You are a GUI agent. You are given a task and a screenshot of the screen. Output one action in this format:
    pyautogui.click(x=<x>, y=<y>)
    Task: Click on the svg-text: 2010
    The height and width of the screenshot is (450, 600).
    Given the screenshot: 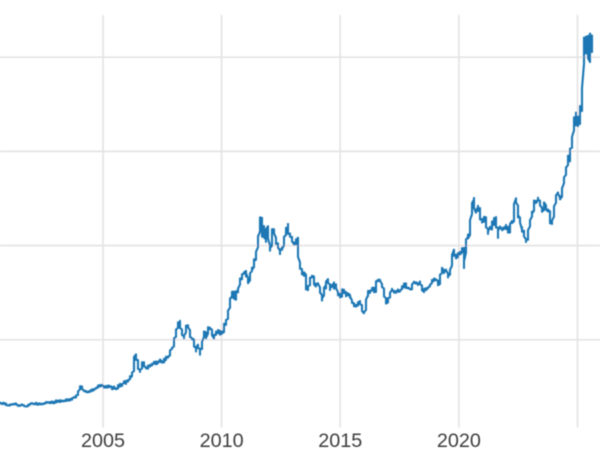 What is the action you would take?
    pyautogui.click(x=222, y=440)
    